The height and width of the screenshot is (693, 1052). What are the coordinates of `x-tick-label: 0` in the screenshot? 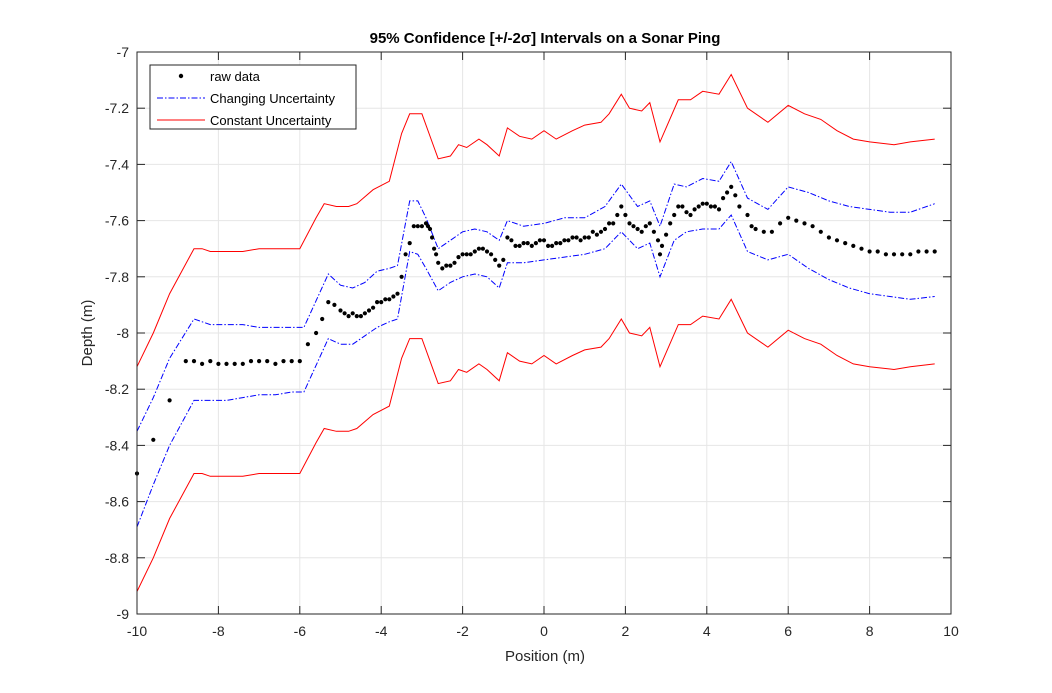 It's located at (544, 631).